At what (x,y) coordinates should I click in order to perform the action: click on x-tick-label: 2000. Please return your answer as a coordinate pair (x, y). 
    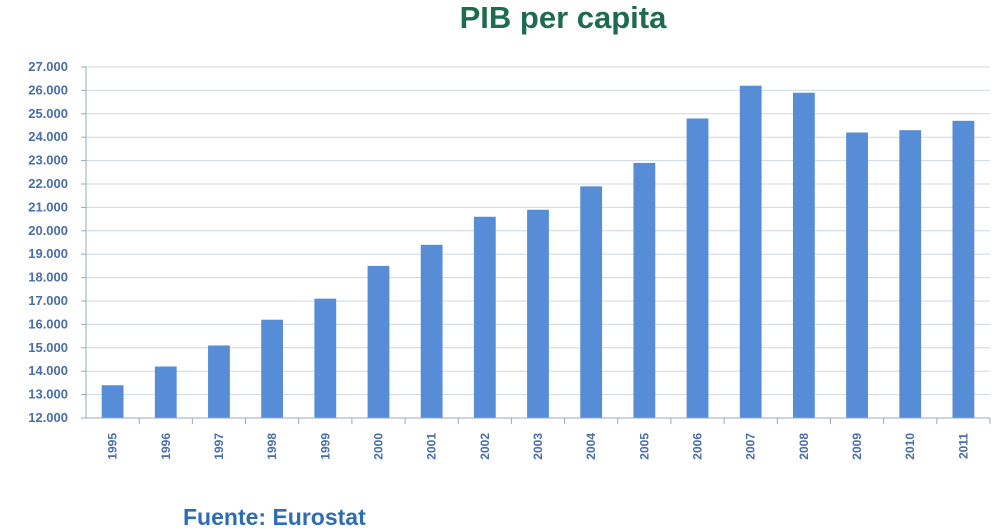
    Looking at the image, I should click on (378, 446).